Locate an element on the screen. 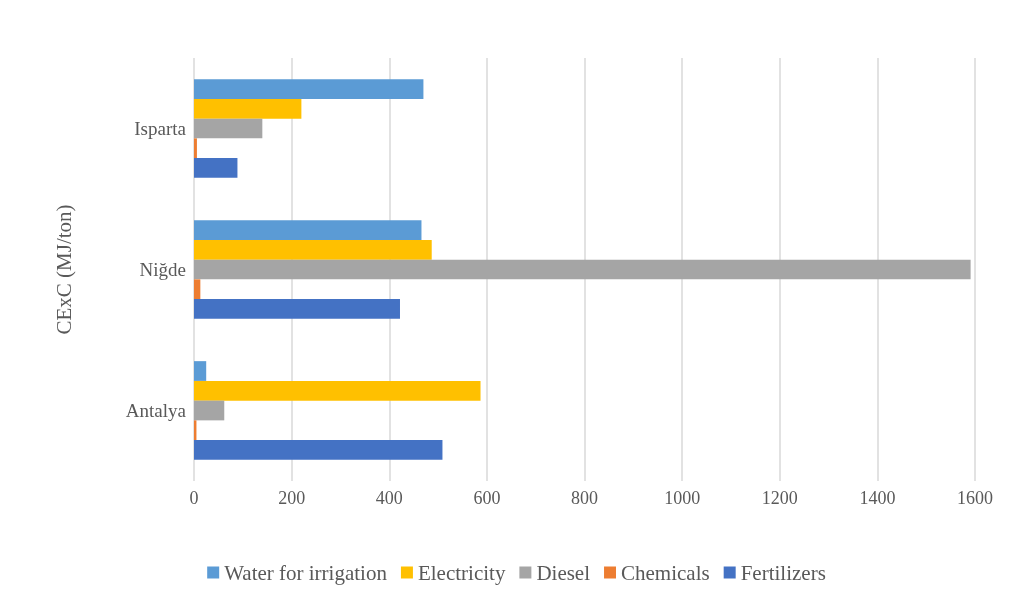 This screenshot has width=1033, height=606. x-tick-label: 1200 is located at coordinates (779, 498).